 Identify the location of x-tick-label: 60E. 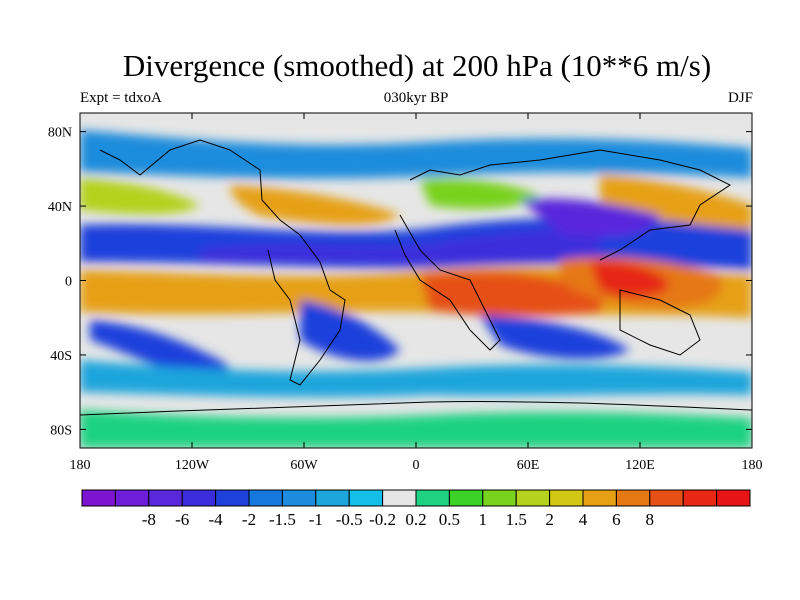
(528, 465).